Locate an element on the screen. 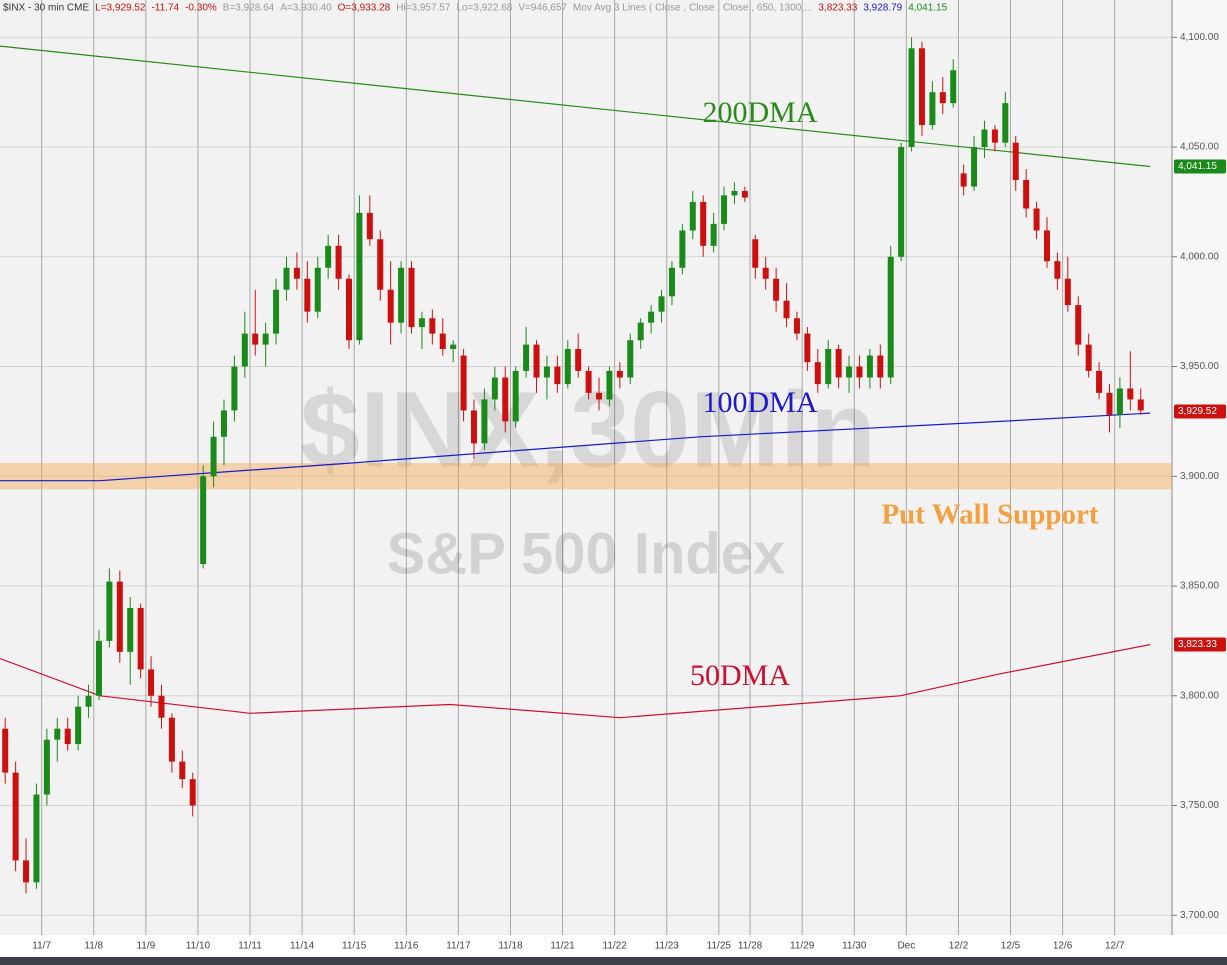  x-tick-label: 11/11 is located at coordinates (250, 946).